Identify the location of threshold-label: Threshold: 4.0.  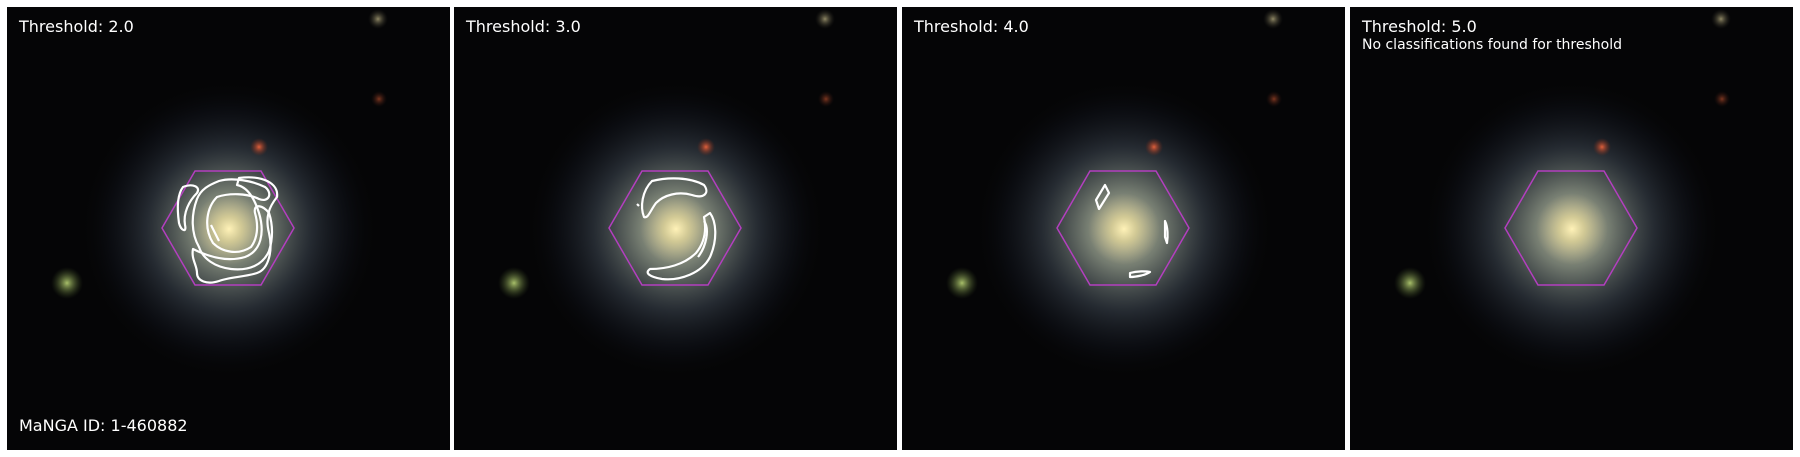
(971, 26).